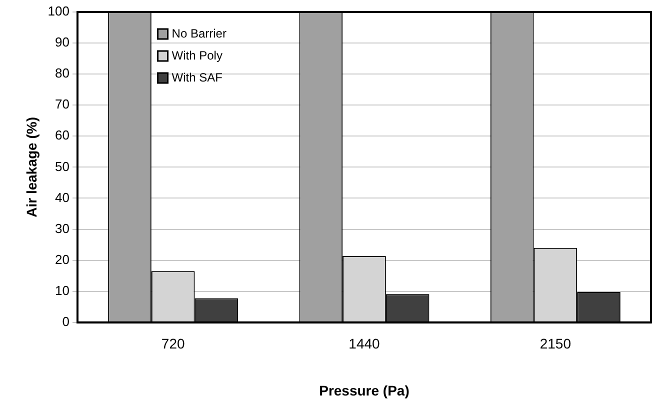 This screenshot has height=408, width=655. What do you see at coordinates (173, 344) in the screenshot?
I see `x-tick-label: 720` at bounding box center [173, 344].